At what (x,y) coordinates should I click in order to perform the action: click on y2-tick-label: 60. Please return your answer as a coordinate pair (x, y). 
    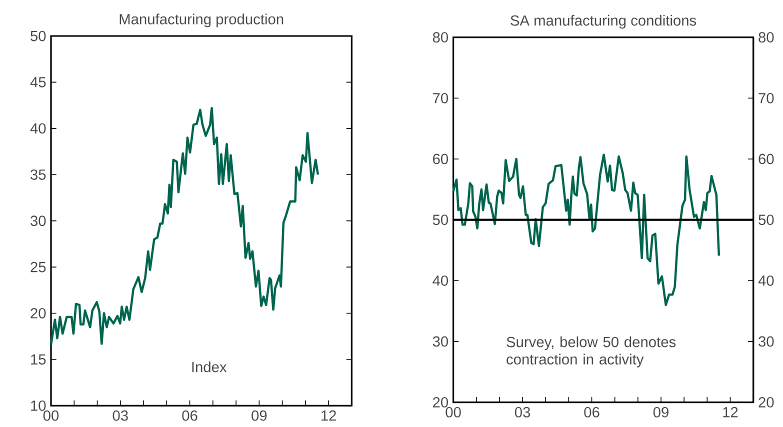
    Looking at the image, I should click on (766, 159).